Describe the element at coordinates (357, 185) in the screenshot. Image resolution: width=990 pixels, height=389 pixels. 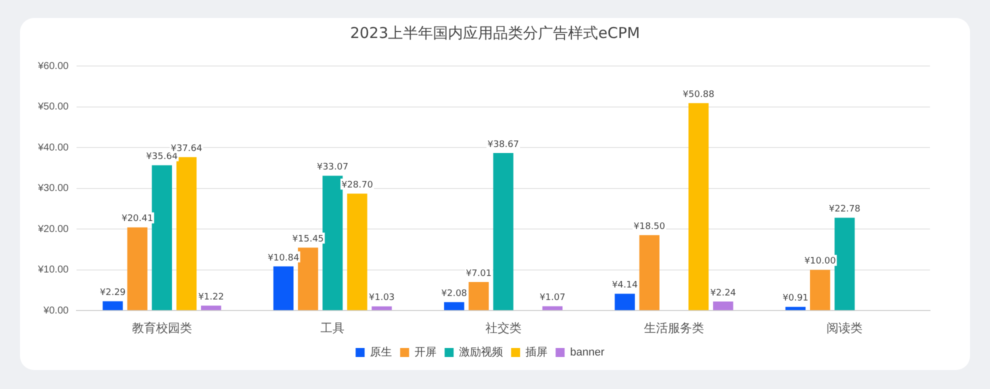
I see `data-label: ¥28.70` at that location.